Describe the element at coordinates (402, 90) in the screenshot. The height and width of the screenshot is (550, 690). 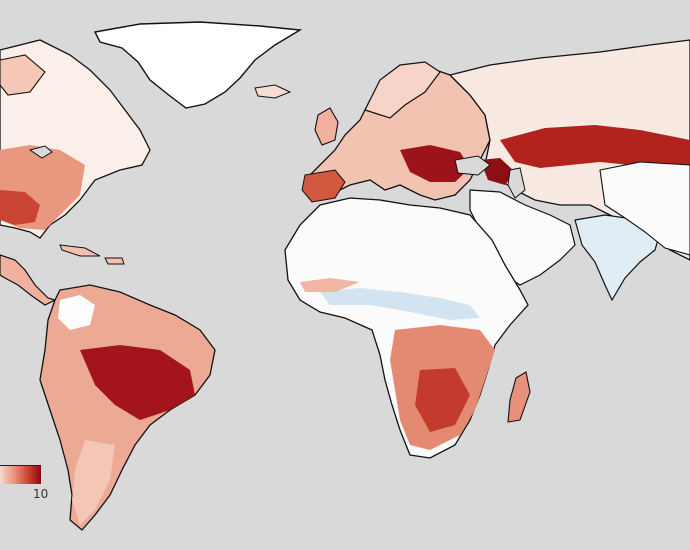
I see `scandinavia` at that location.